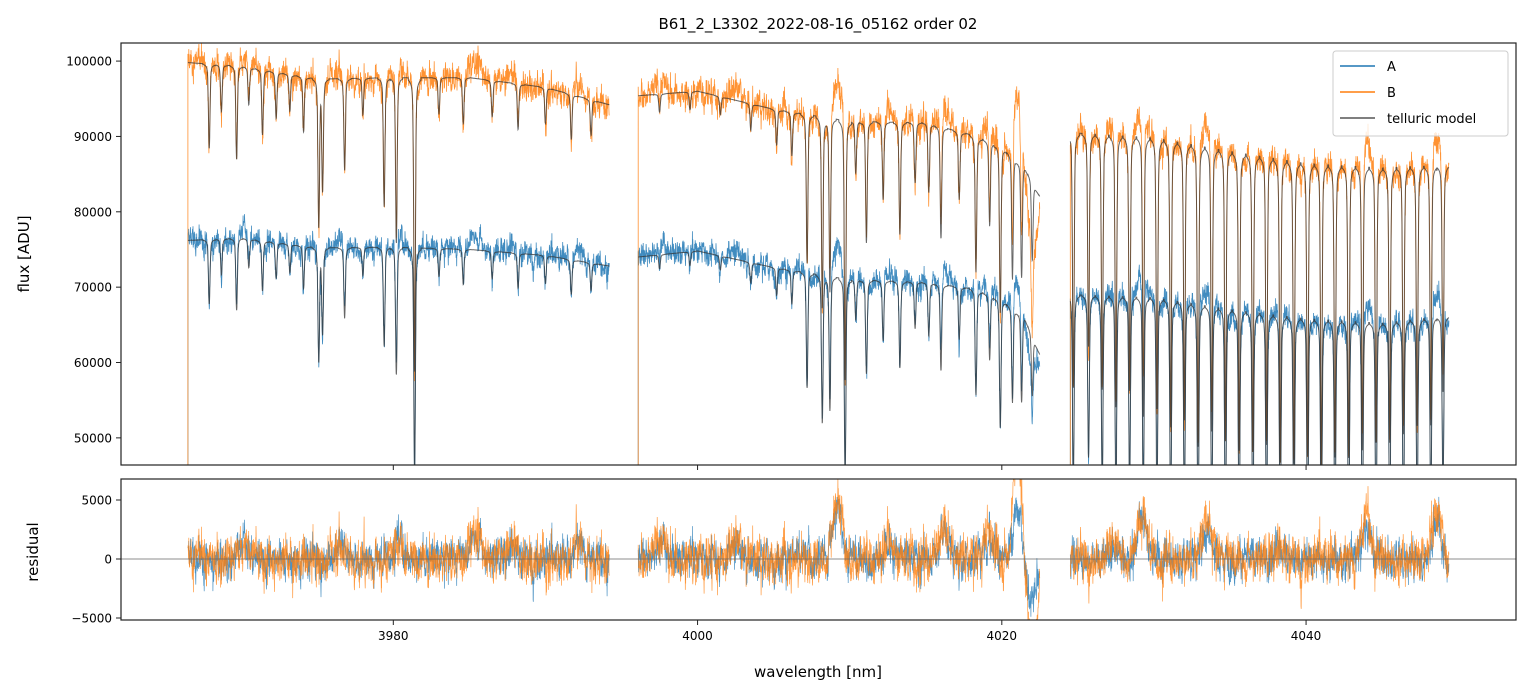 Image resolution: width=1531 pixels, height=700 pixels. I want to click on y-tick-label: 100000, so click(89, 62).